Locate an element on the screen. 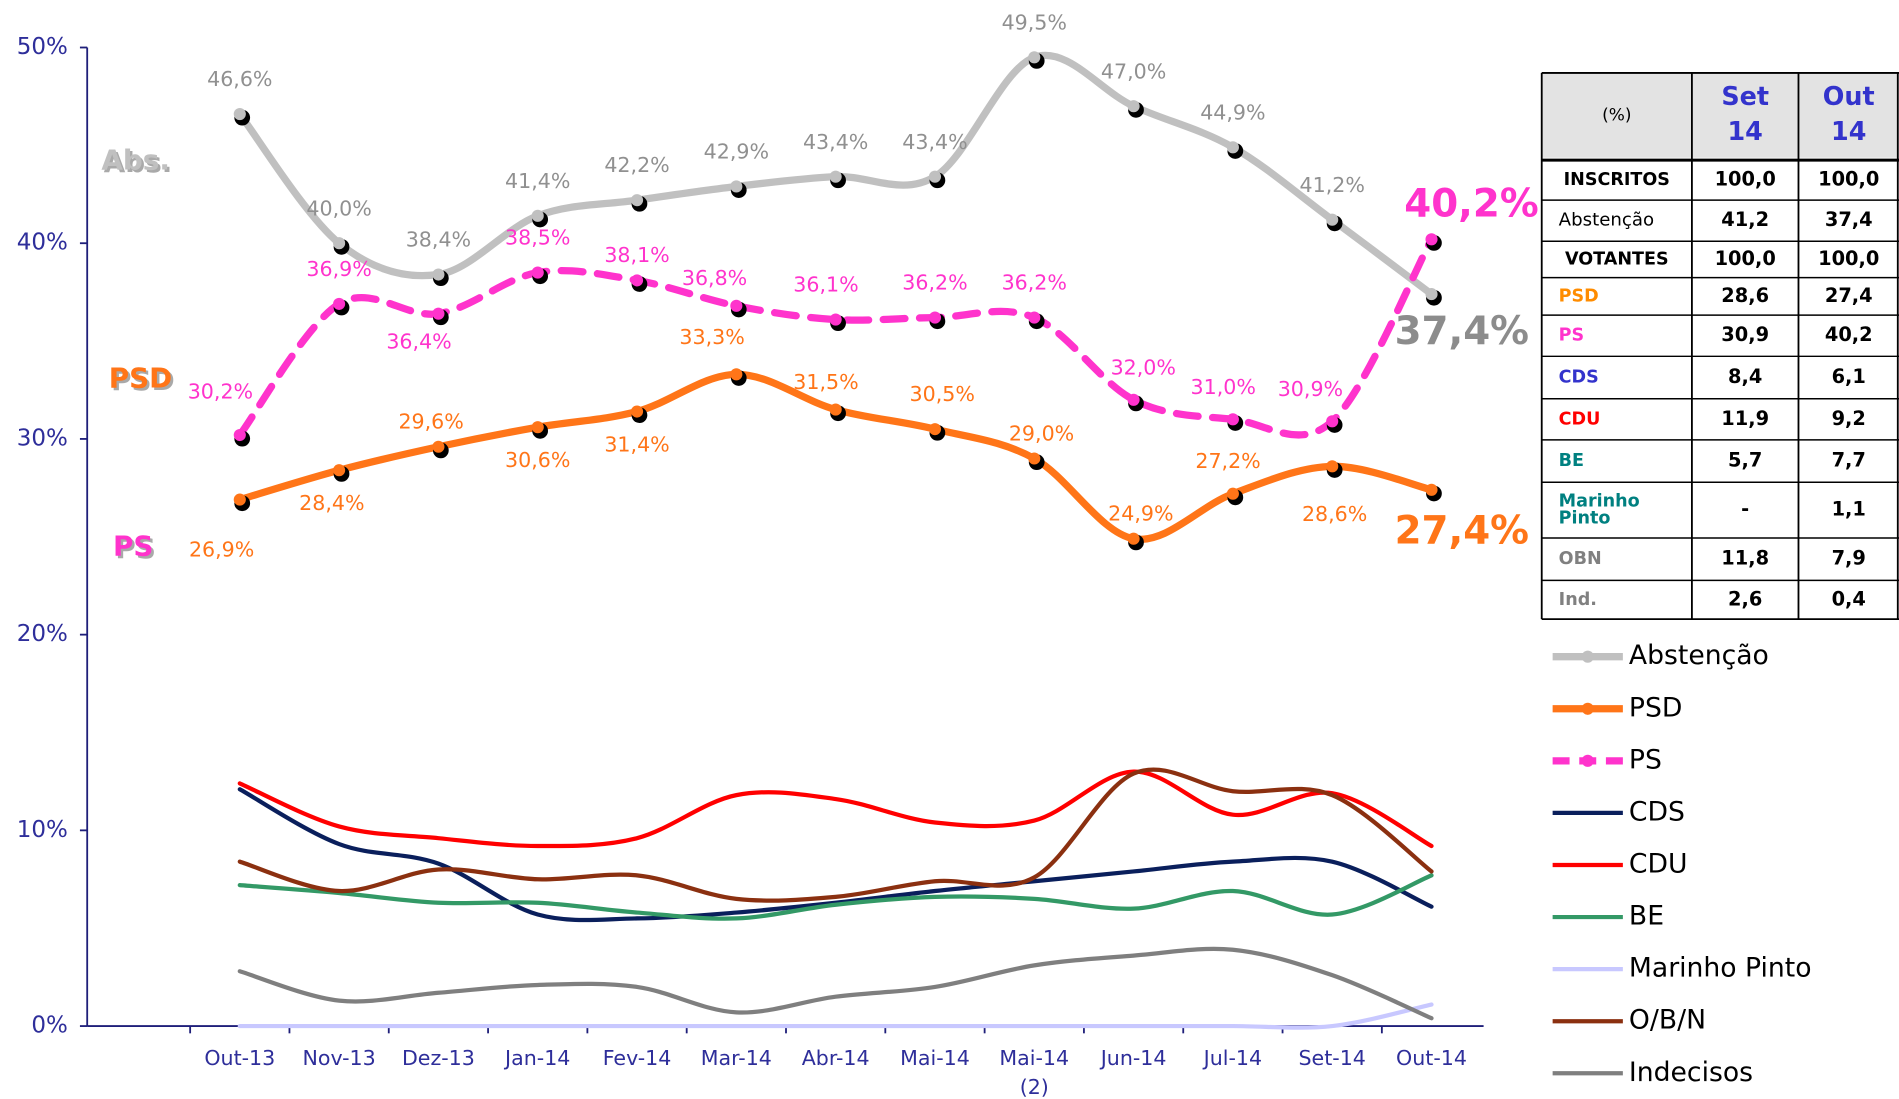  x-tick-label: Out-14 is located at coordinates (1431, 1058).